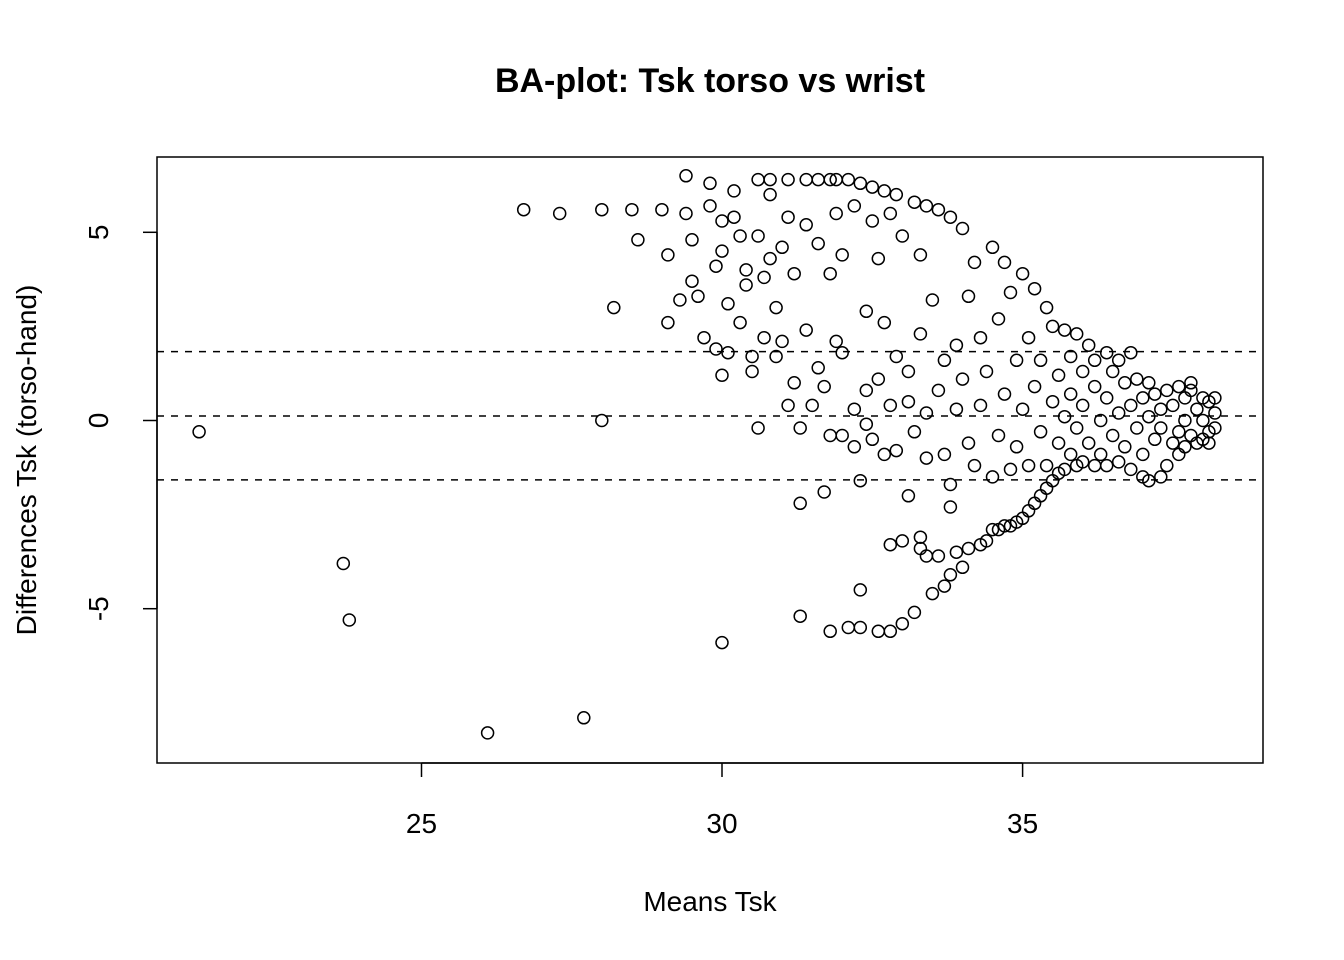  What do you see at coordinates (721, 823) in the screenshot?
I see `x-tick-label: 30` at bounding box center [721, 823].